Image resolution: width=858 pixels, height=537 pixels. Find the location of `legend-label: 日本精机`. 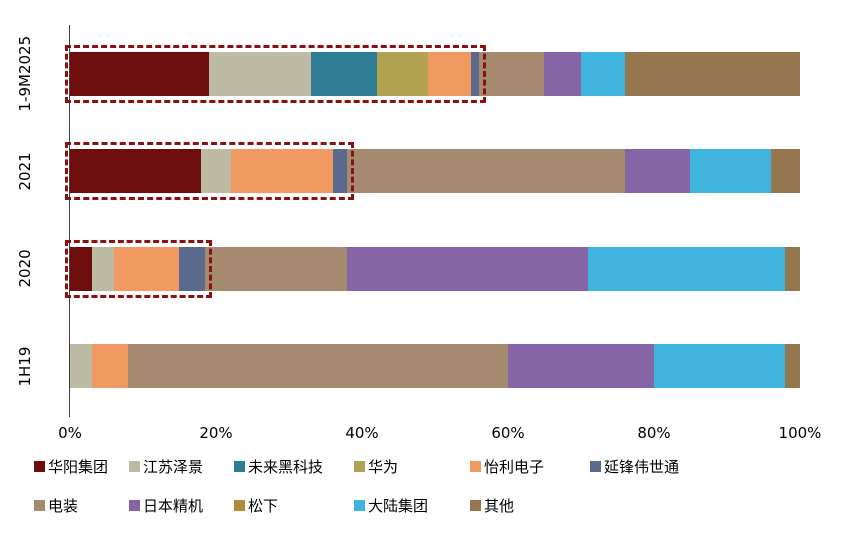

legend-label: 日本精机 is located at coordinates (173, 506).